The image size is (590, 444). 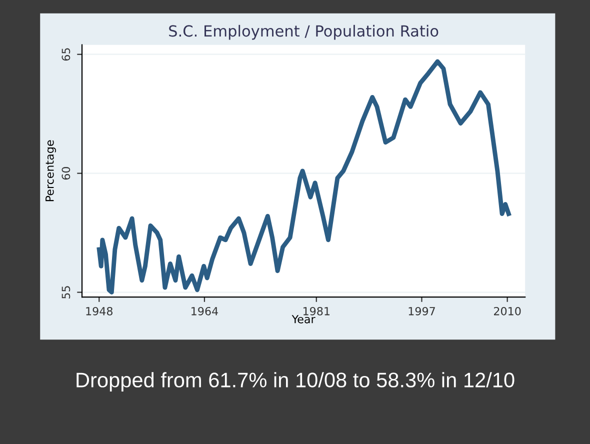 I want to click on y-tick-label: 65, so click(x=66, y=54).